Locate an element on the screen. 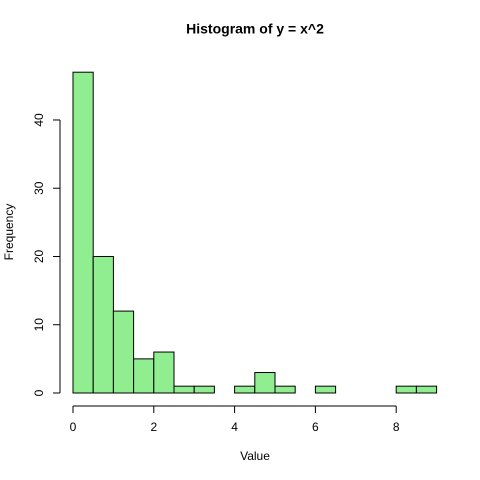 This screenshot has width=480, height=480. y-tick-label: 10 is located at coordinates (39, 325).